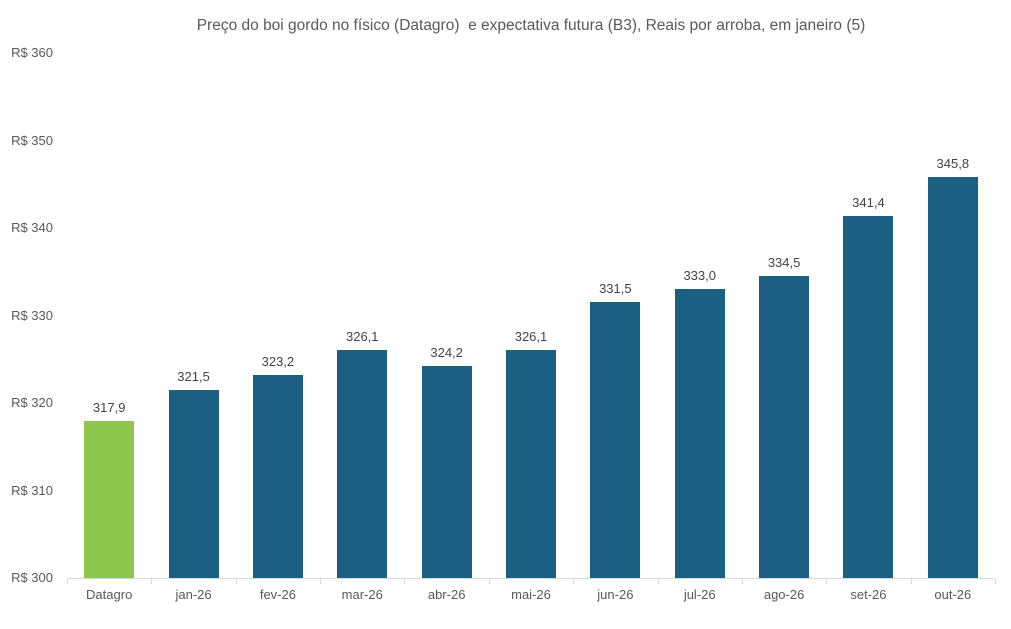  What do you see at coordinates (362, 594) in the screenshot?
I see `x-tick-label: mar-26` at bounding box center [362, 594].